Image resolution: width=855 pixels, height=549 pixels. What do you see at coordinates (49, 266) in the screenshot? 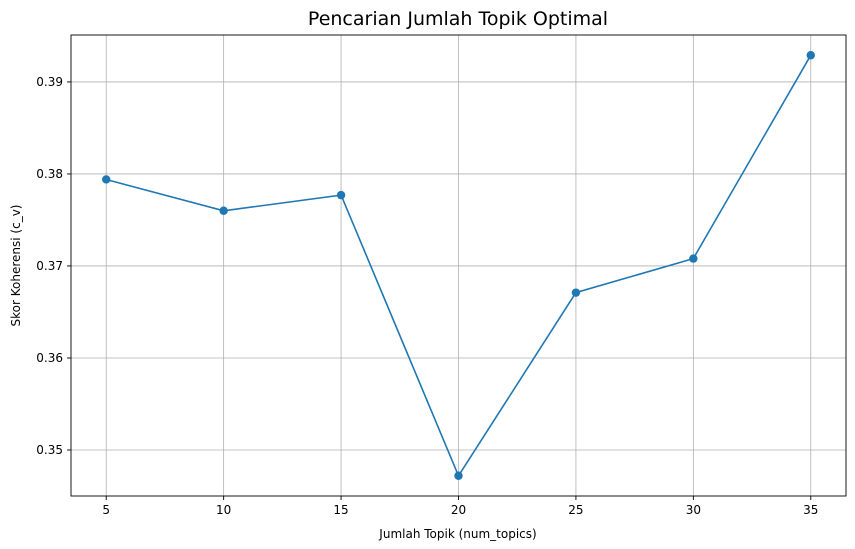
I see `y-tick-label: 0.37` at bounding box center [49, 266].